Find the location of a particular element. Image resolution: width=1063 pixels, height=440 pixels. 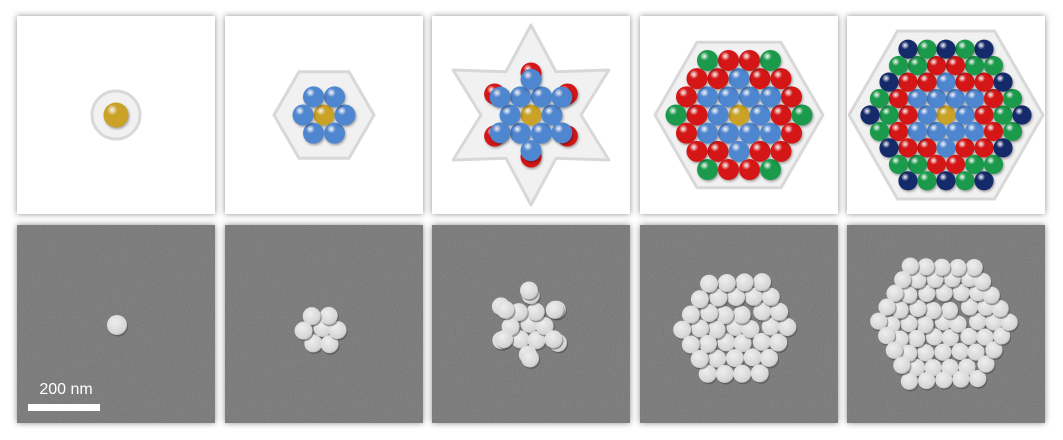

scale-bar is located at coordinates (64, 407).